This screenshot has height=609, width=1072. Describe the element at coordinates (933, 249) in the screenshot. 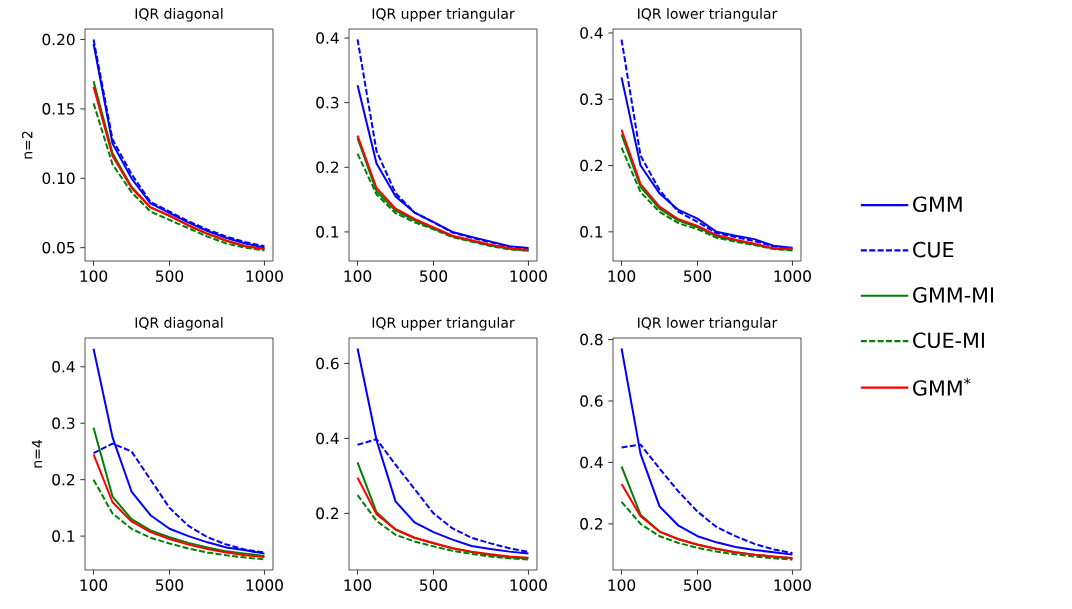

I see `legend-label: CUE` at that location.